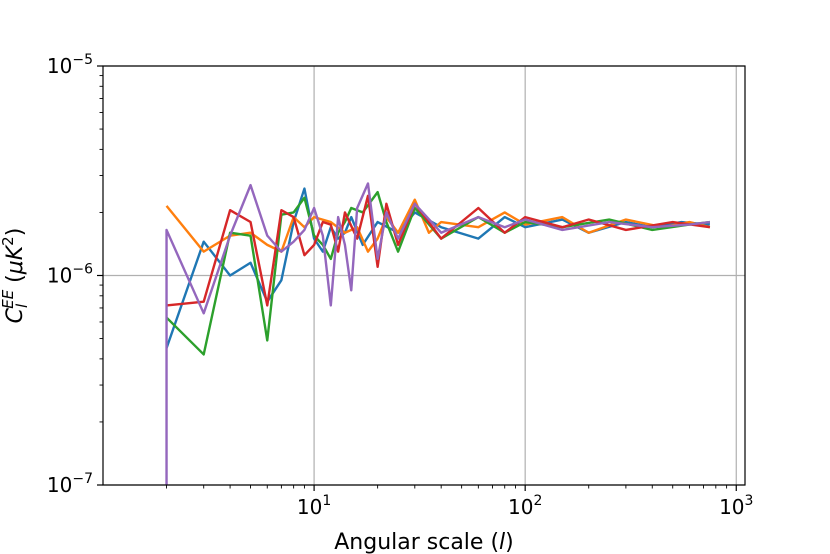 The width and height of the screenshot is (830, 554). What do you see at coordinates (525, 506) in the screenshot?
I see `x-tick-label: 10²` at bounding box center [525, 506].